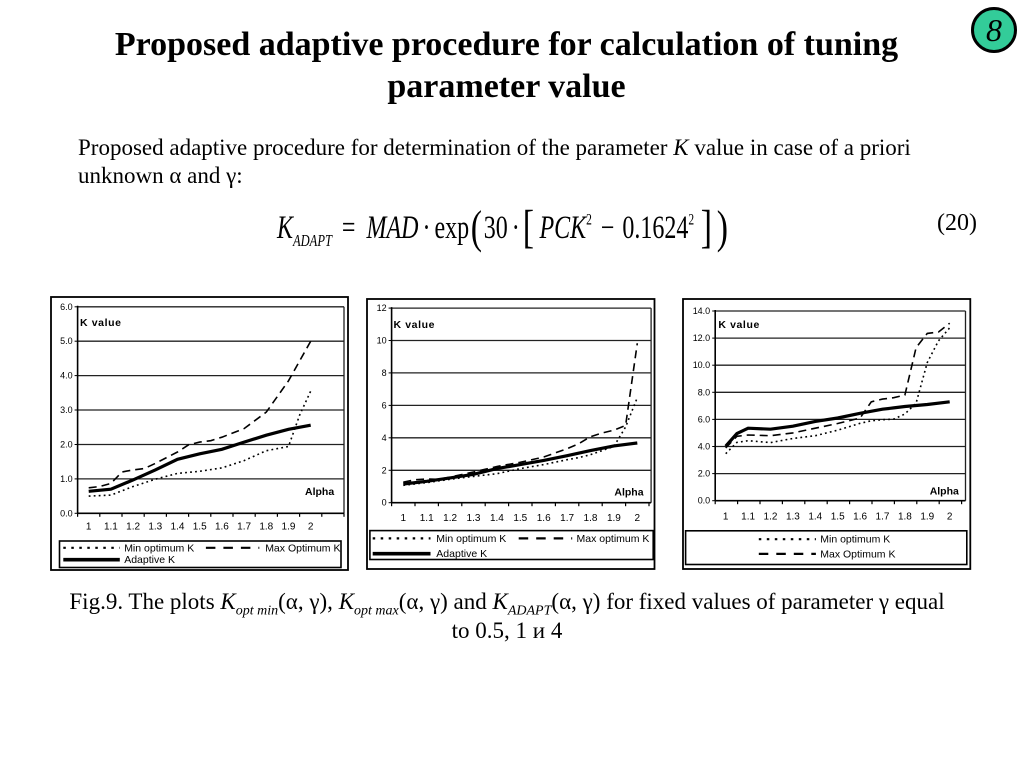 The image size is (1024, 768). What do you see at coordinates (704, 392) in the screenshot?
I see `svg-text: 8.0` at bounding box center [704, 392].